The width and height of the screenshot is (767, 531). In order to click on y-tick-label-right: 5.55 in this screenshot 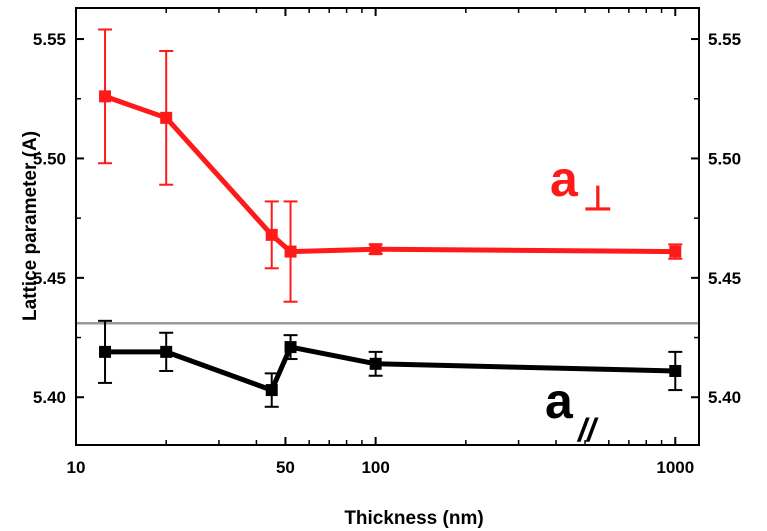, I will do `click(724, 39)`.